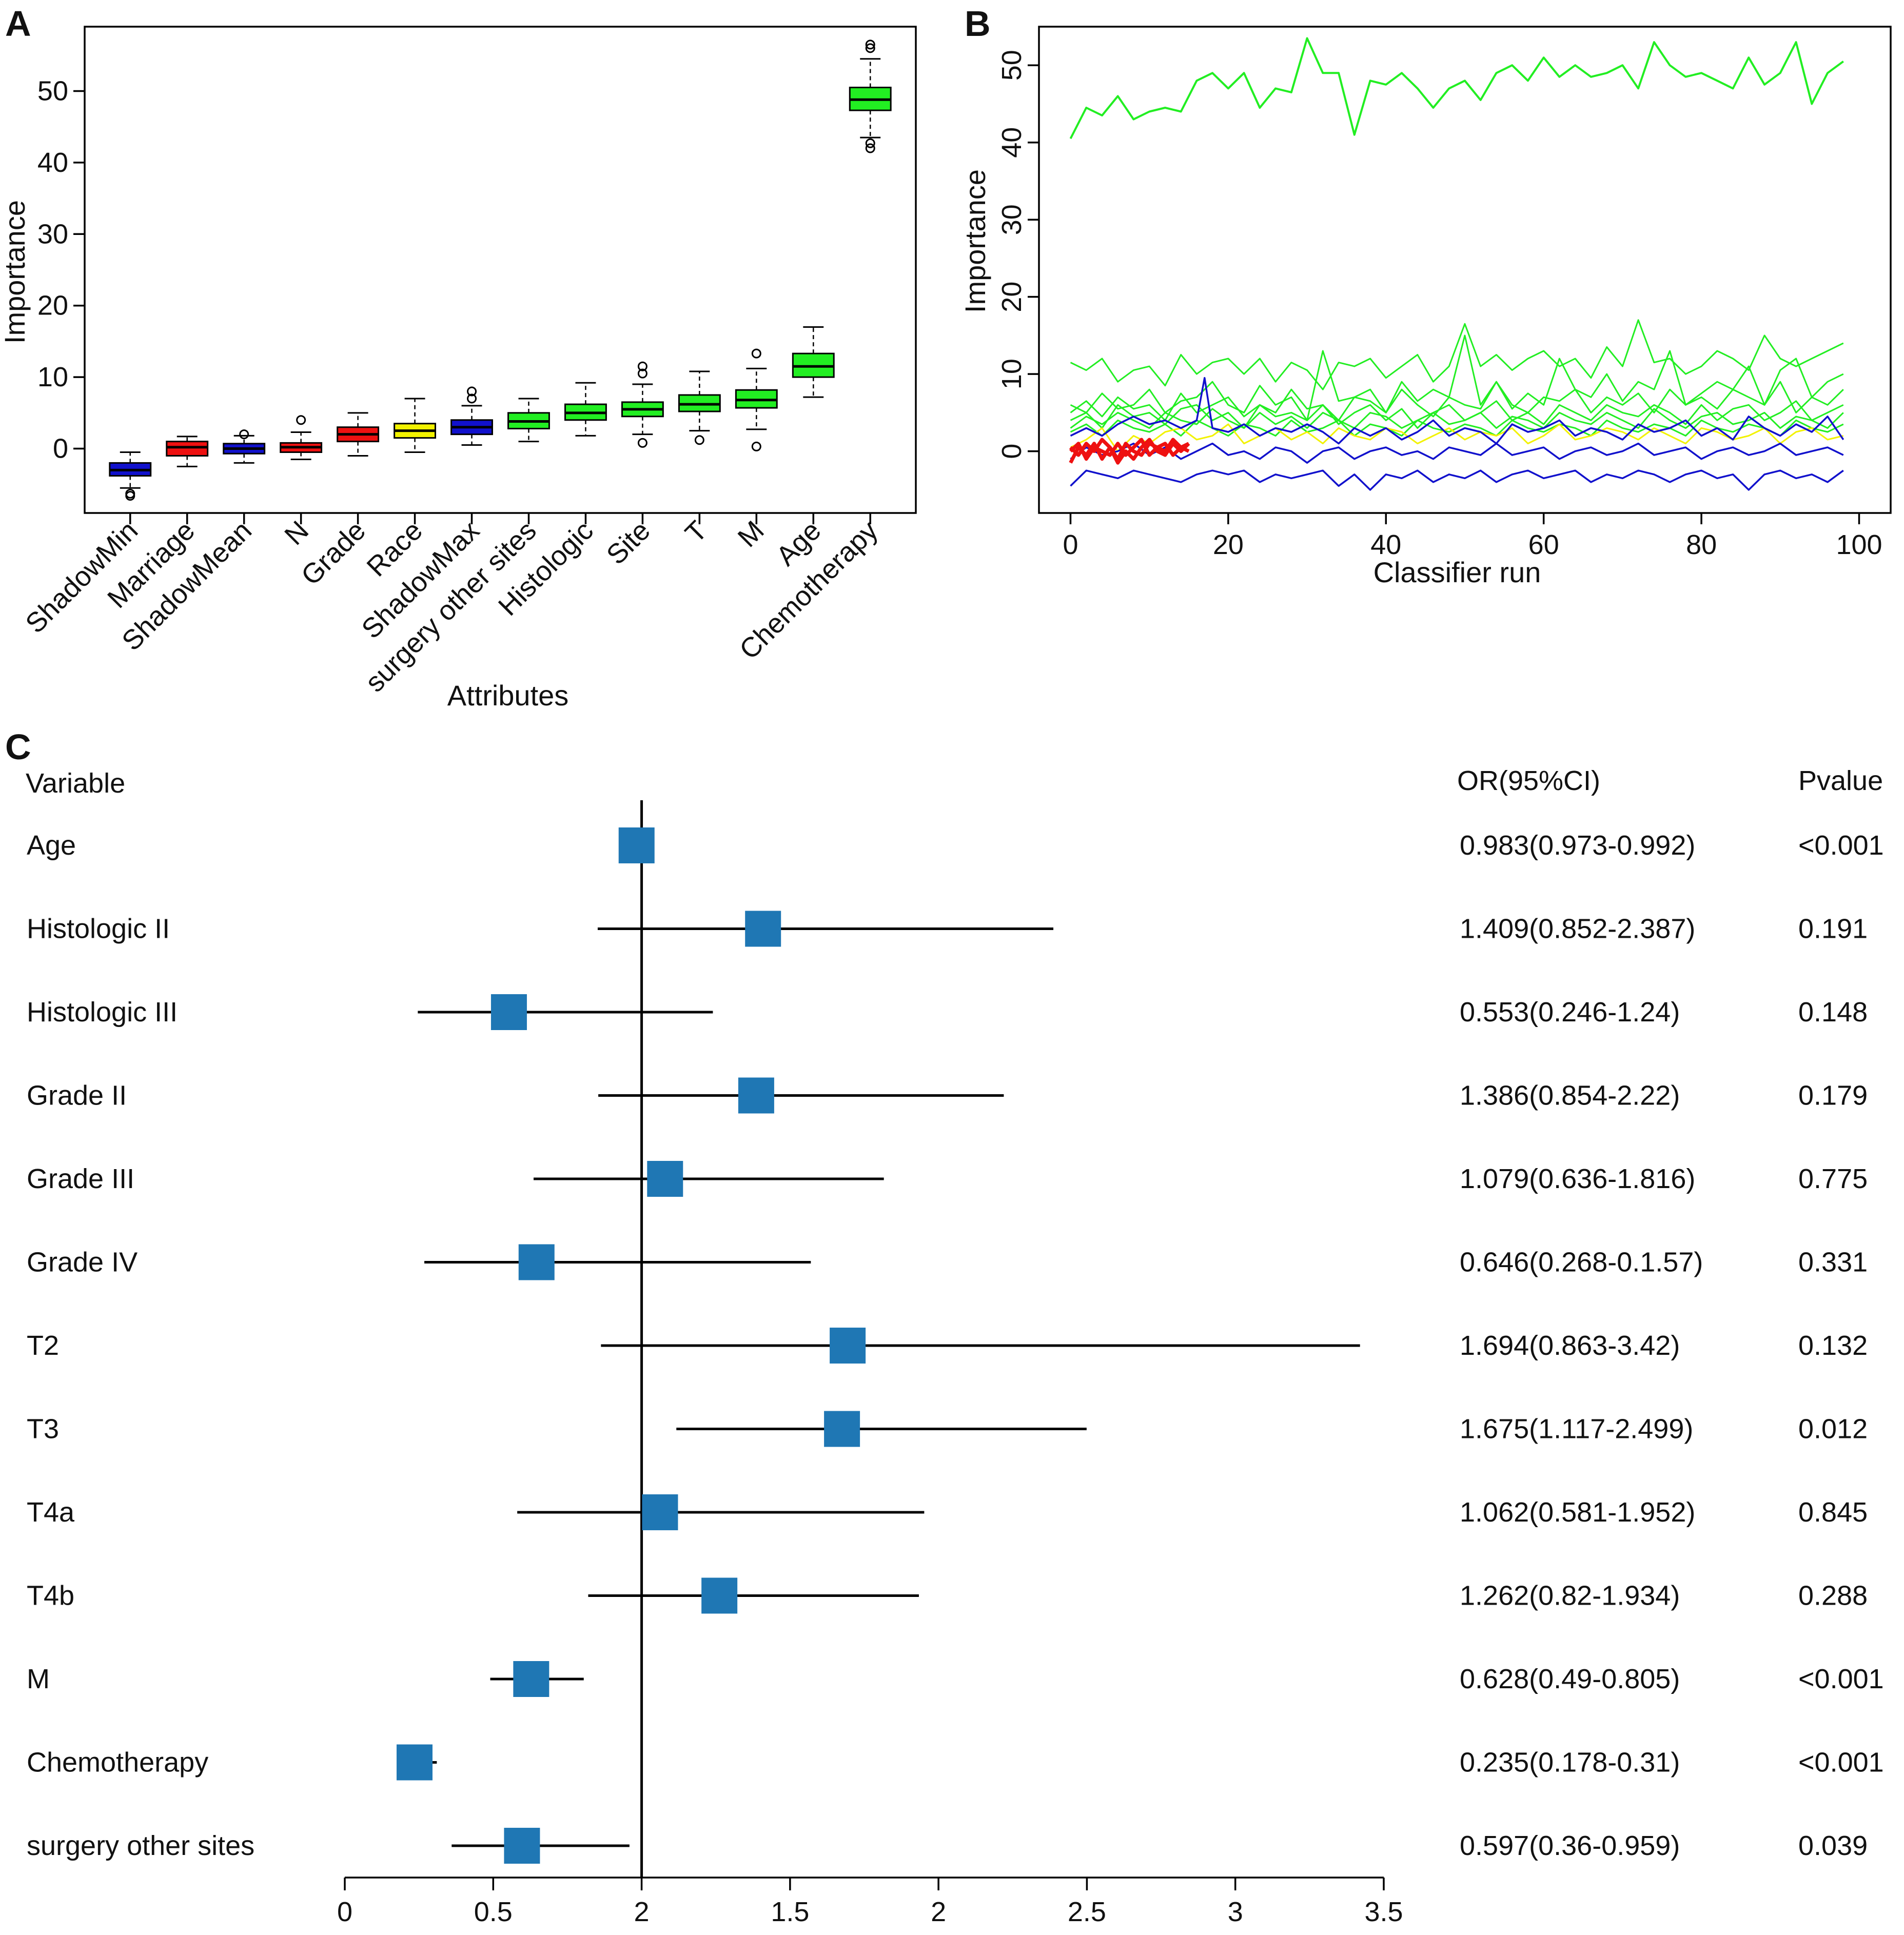 The height and width of the screenshot is (1935, 1904). What do you see at coordinates (1011, 297) in the screenshot?
I see `b-y-tick-label: 20` at bounding box center [1011, 297].